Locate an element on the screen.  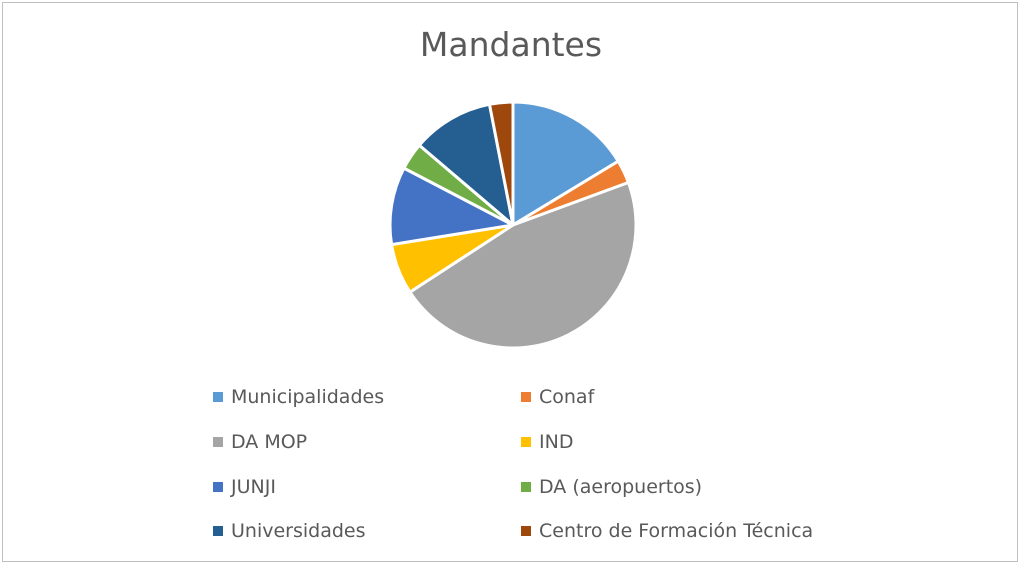
legend-label: Universidades is located at coordinates (298, 531).